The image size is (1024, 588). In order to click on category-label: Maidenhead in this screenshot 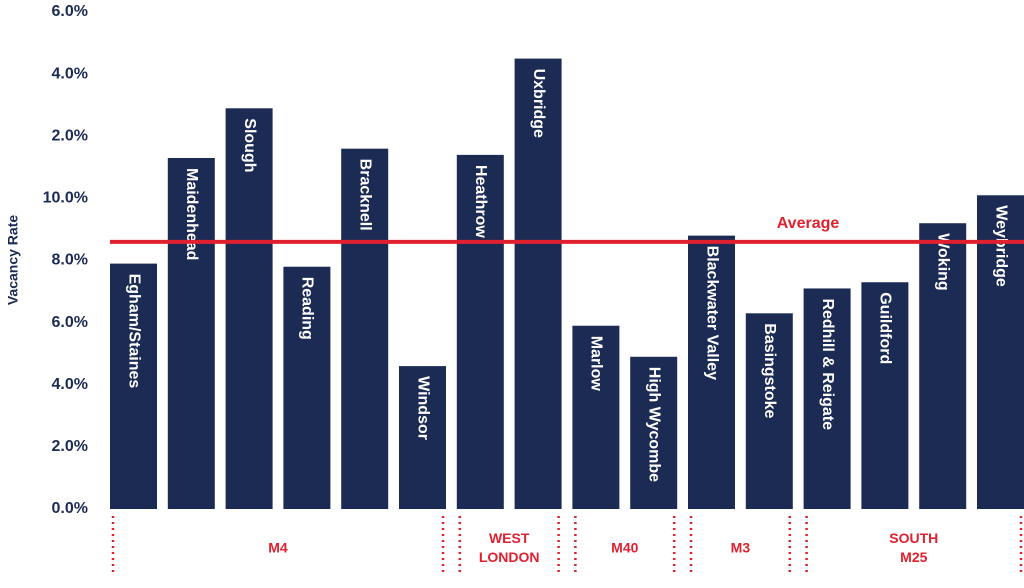, I will do `click(191, 214)`.